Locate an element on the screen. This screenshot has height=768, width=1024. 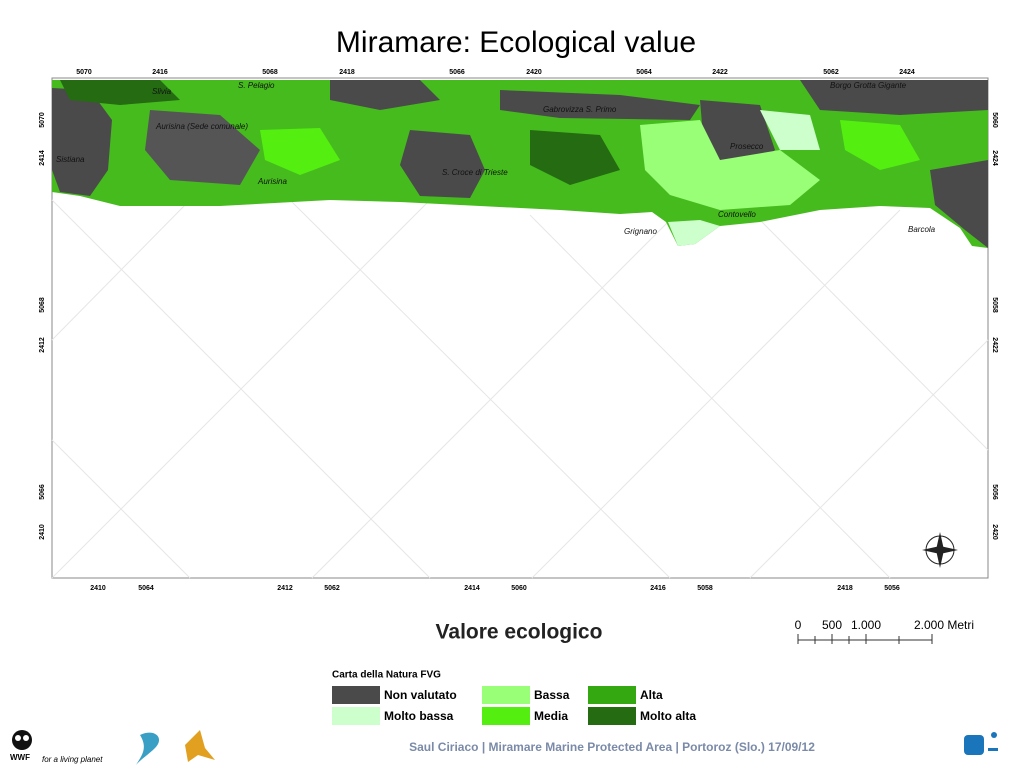
scale-label: 2.000 Metri is located at coordinates (944, 625).